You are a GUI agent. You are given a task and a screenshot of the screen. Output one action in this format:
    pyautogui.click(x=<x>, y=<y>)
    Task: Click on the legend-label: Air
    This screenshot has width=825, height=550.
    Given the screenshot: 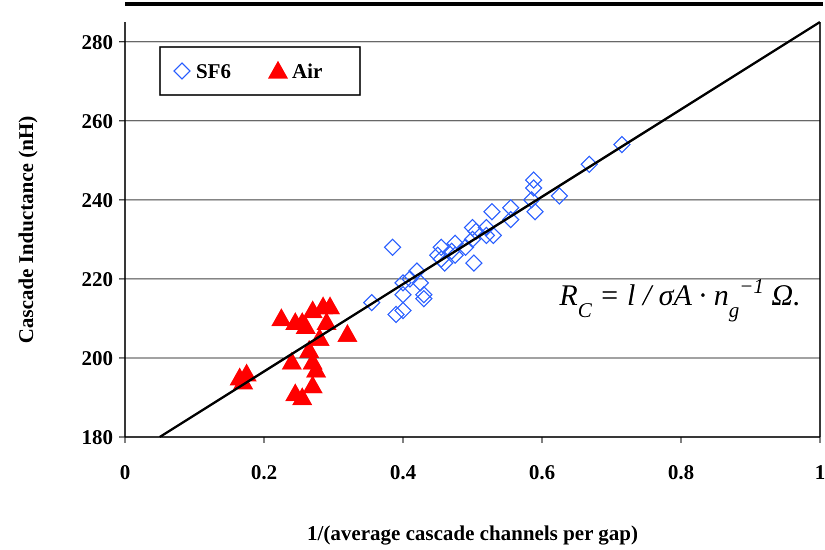 What is the action you would take?
    pyautogui.click(x=307, y=71)
    